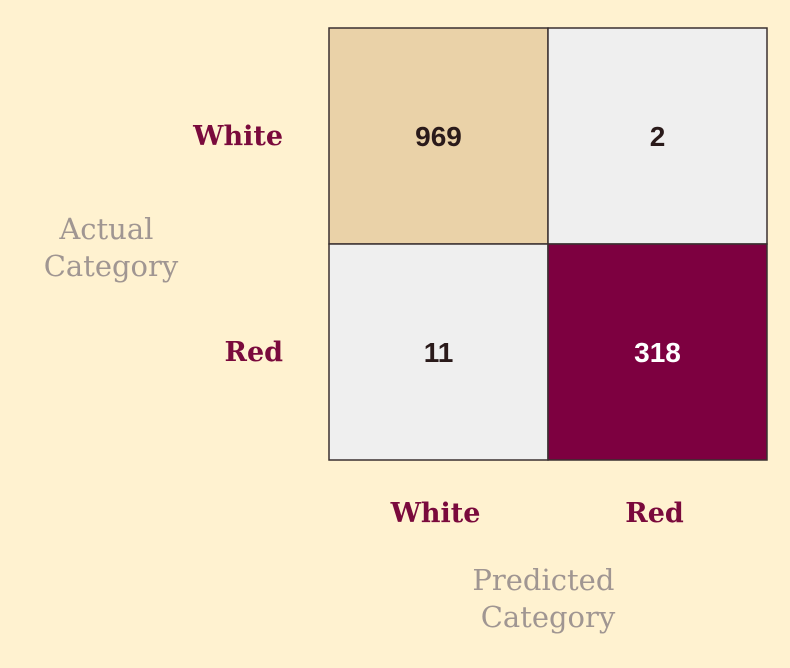 The image size is (790, 668). I want to click on matrix-cell-red-red, so click(657, 352).